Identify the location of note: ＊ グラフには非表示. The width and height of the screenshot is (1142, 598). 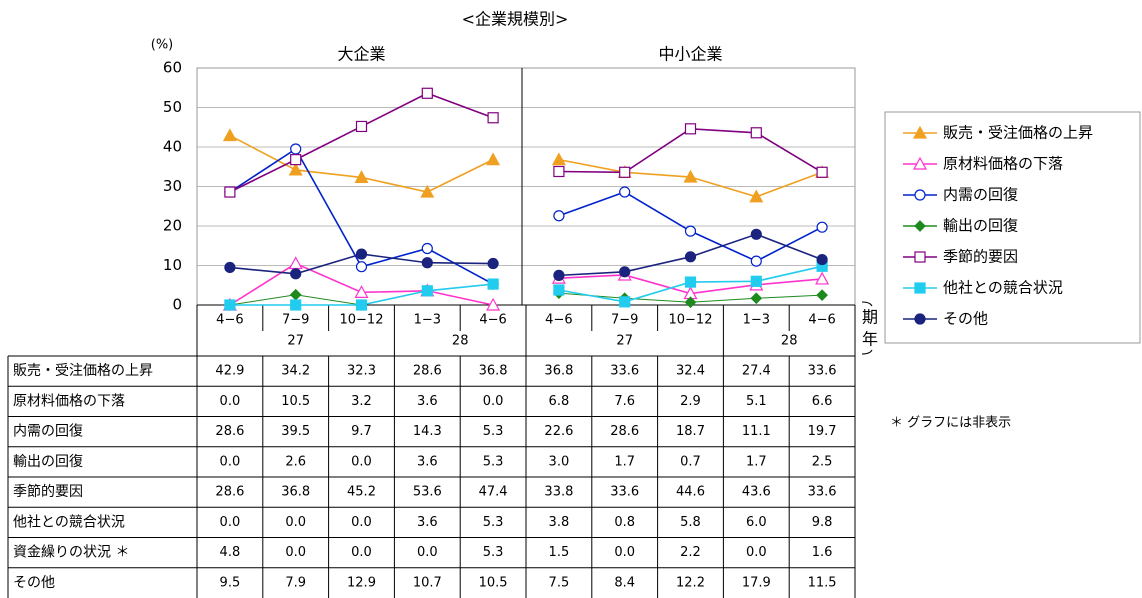
(950, 423).